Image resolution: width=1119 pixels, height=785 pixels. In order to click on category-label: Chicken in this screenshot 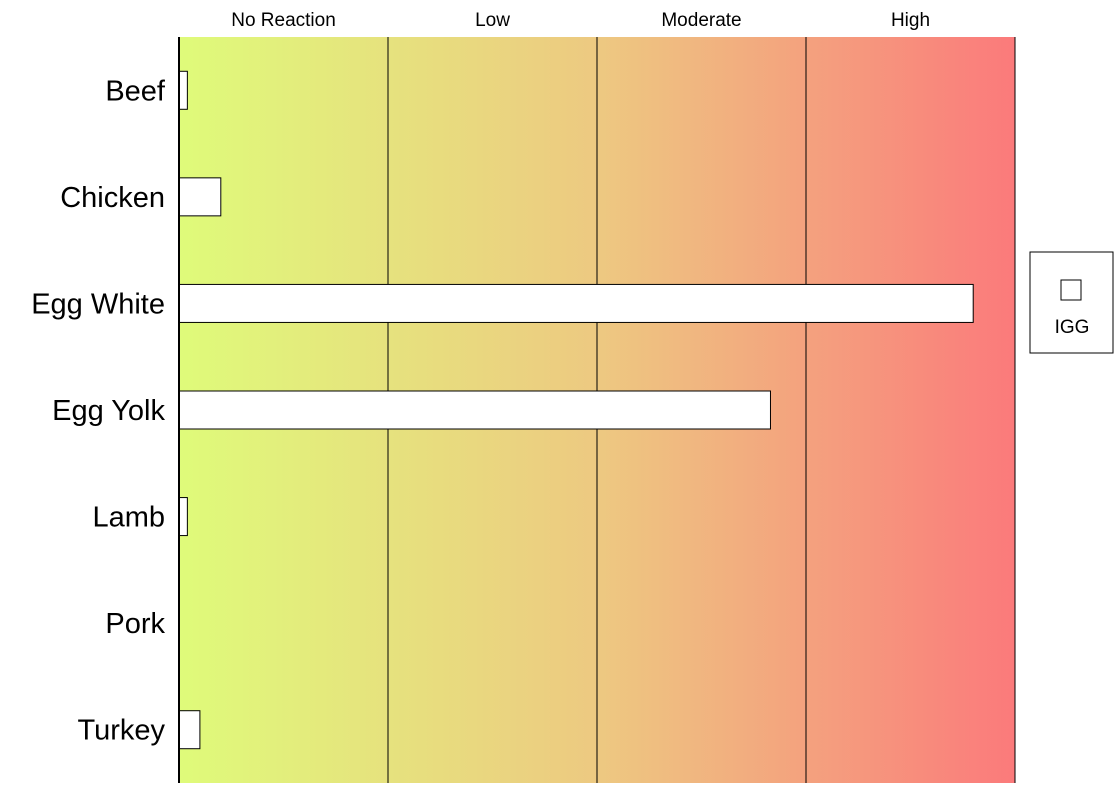, I will do `click(112, 198)`.